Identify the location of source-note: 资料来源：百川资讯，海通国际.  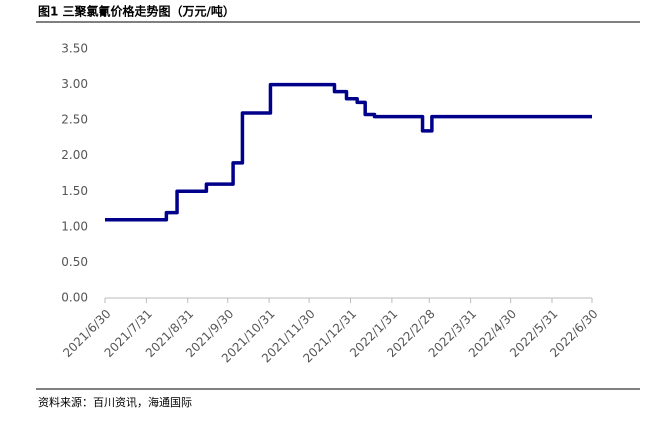
(115, 402).